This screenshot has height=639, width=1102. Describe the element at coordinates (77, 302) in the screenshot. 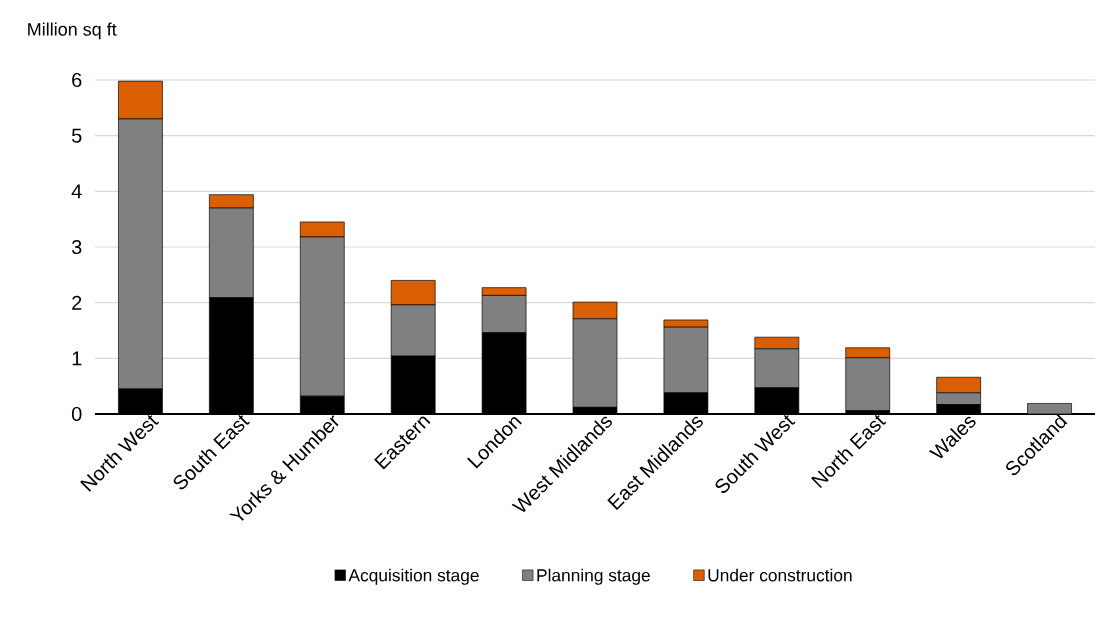

I see `y-tick-label: 2` at that location.